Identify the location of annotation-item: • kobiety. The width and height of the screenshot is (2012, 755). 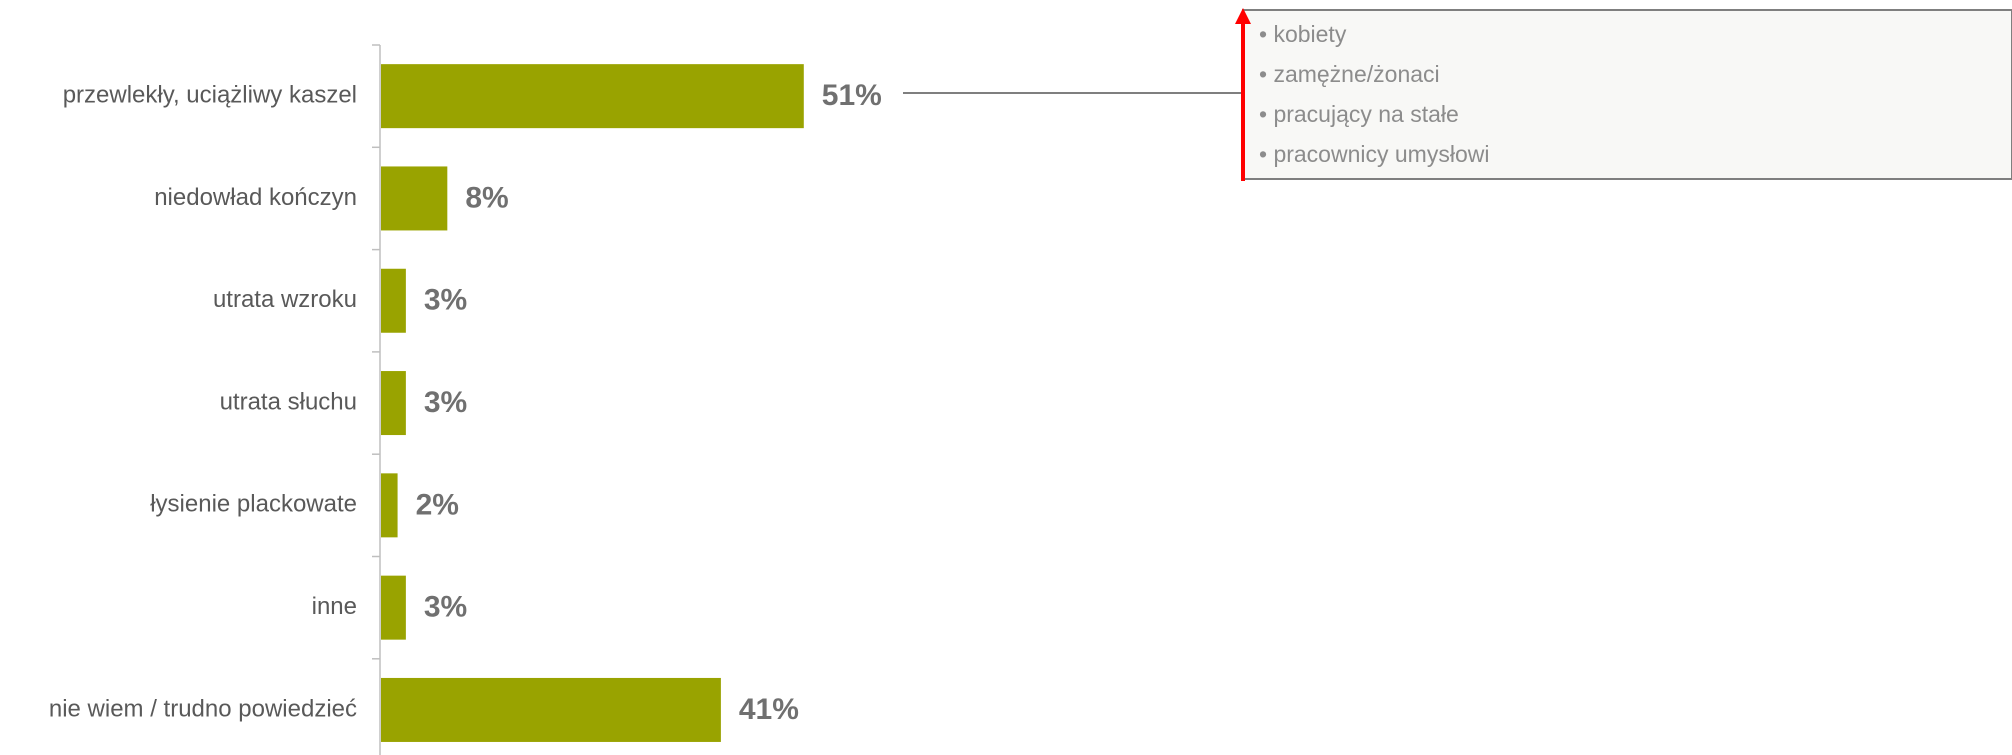
(1303, 34).